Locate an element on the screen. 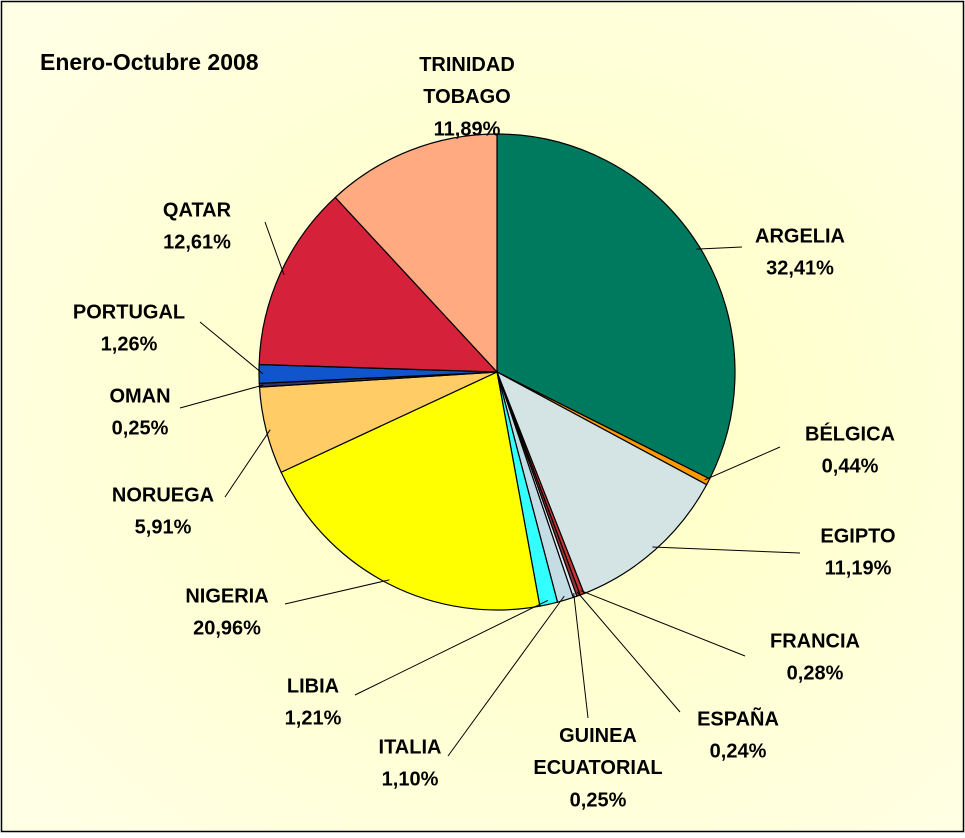 The image size is (965, 838). value-label: 12,61% is located at coordinates (197, 242).